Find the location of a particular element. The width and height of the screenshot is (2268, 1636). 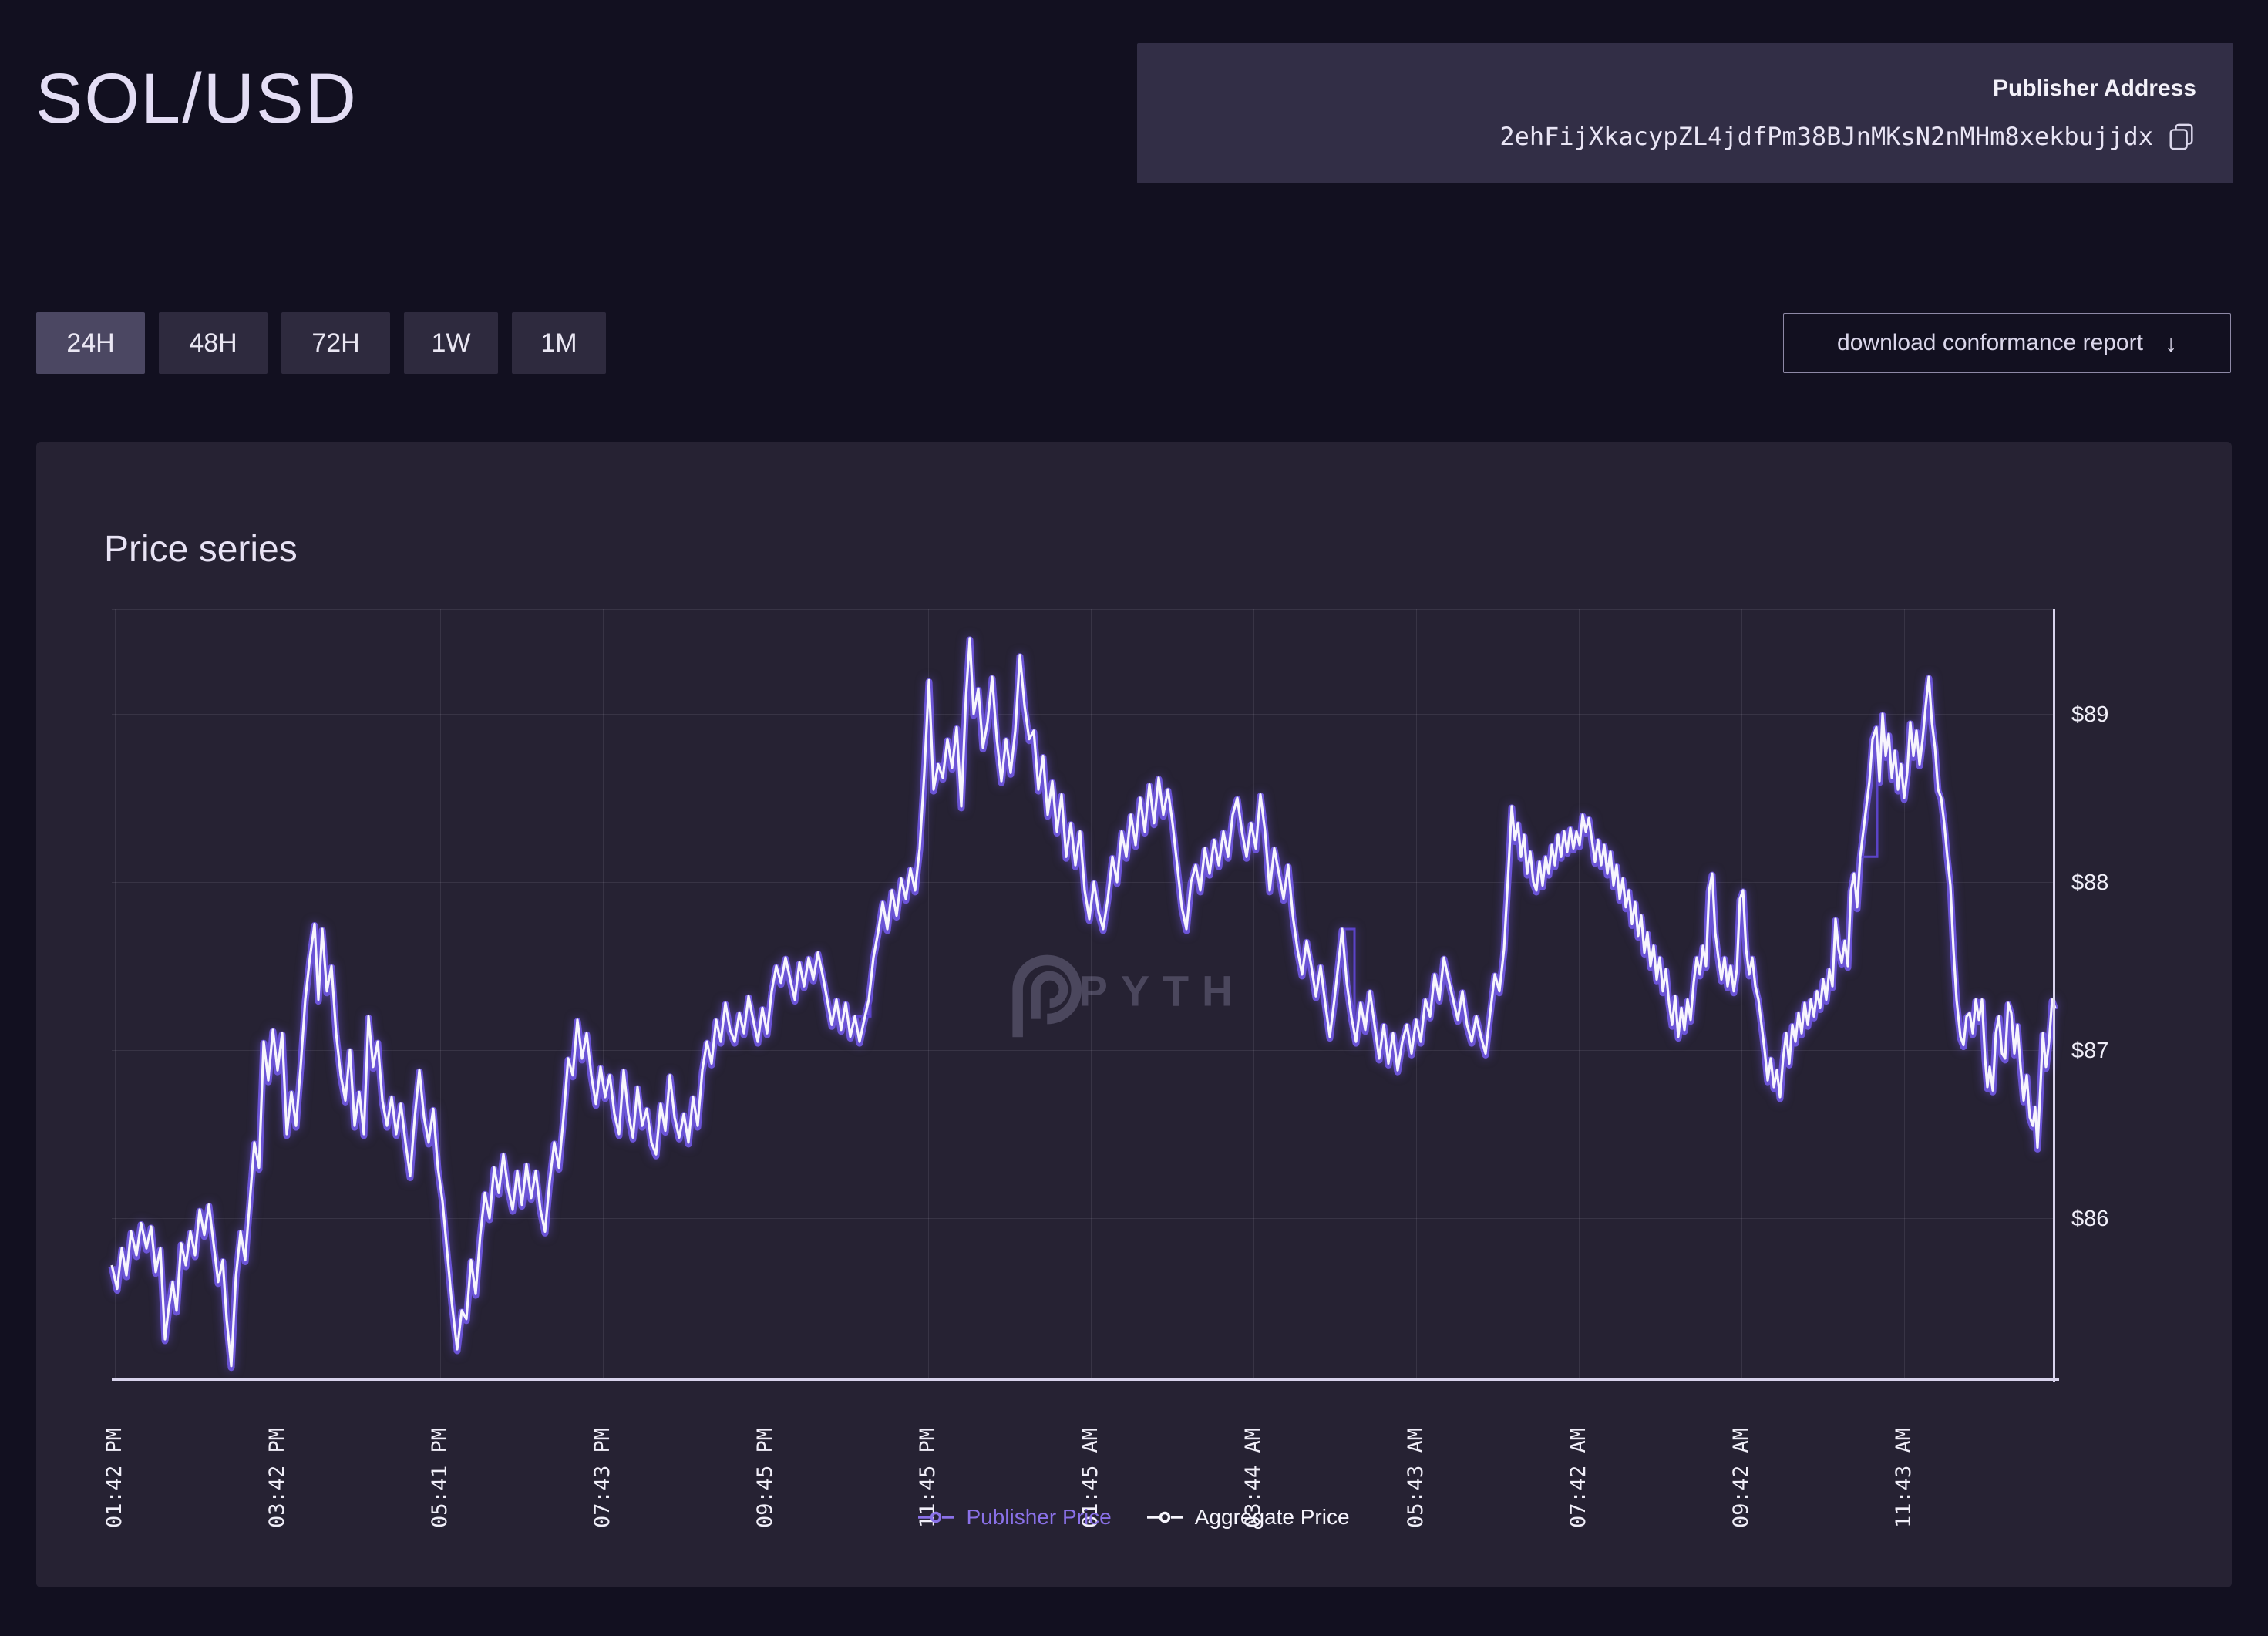

aggregate-price-marker-icon is located at coordinates (1164, 1517).